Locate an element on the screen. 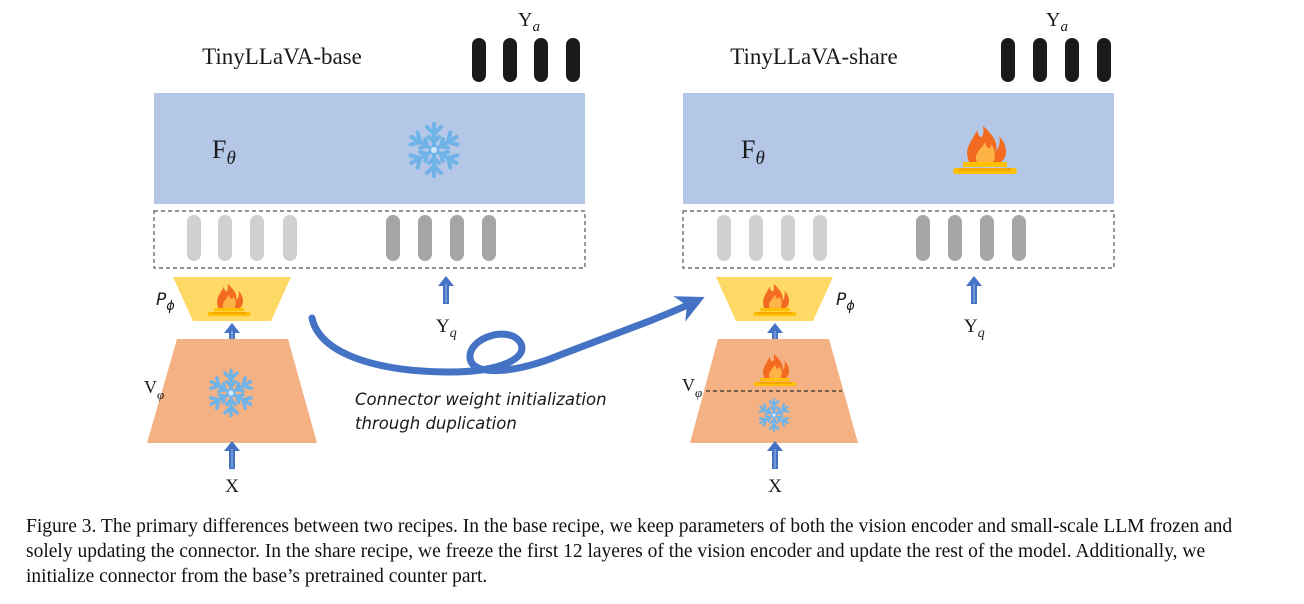 The image size is (1304, 604). left-panel-title: TinyLLaVA-base is located at coordinates (282, 56).